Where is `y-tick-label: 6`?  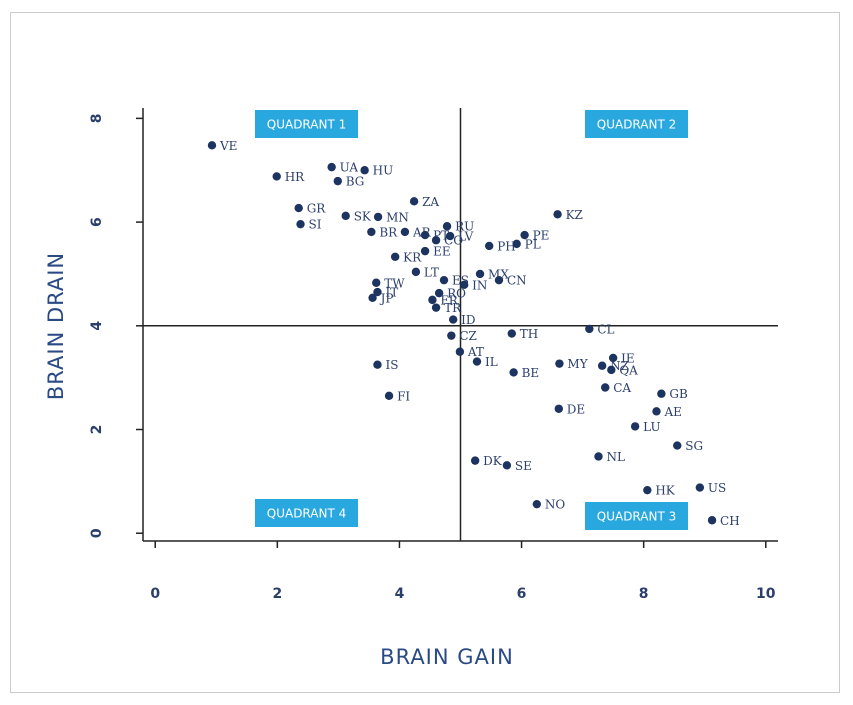 y-tick-label: 6 is located at coordinates (97, 222).